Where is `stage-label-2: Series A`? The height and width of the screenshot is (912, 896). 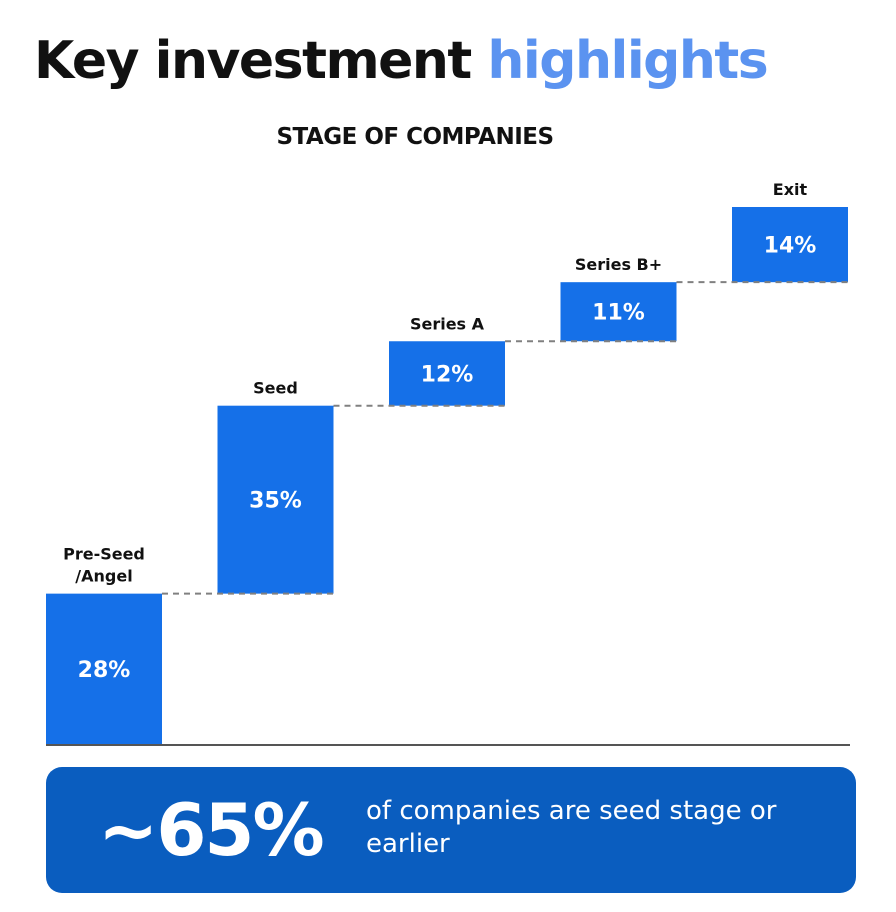 stage-label-2: Series A is located at coordinates (447, 323).